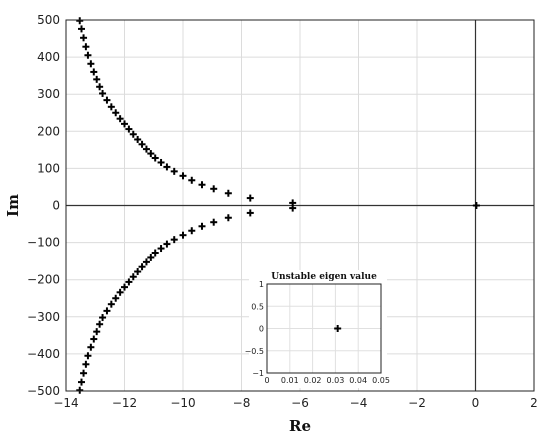 Image resolution: width=550 pixels, height=439 pixels. Describe the element at coordinates (242, 403) in the screenshot. I see `x-tick-label: −8` at that location.